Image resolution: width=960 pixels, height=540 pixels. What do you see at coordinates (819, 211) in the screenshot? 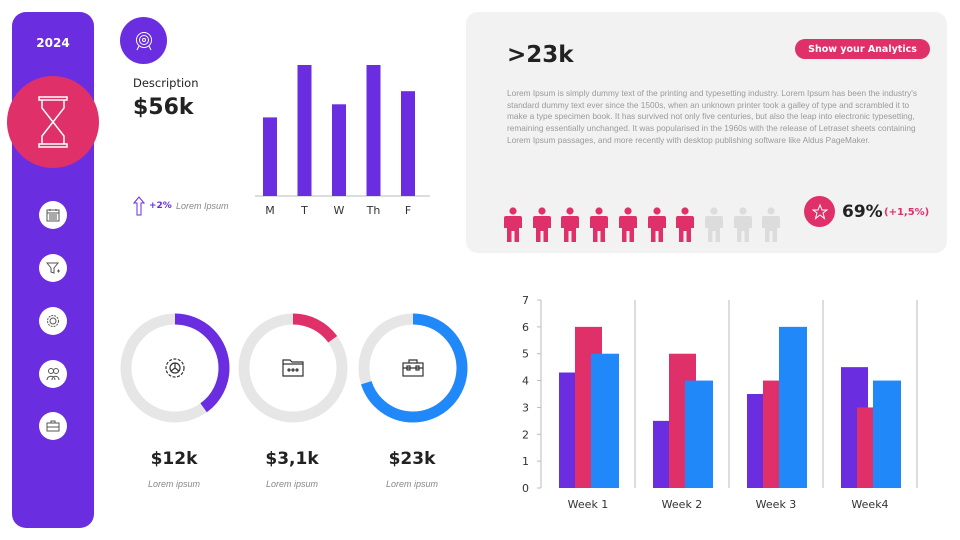
I see `star-icon` at bounding box center [819, 211].